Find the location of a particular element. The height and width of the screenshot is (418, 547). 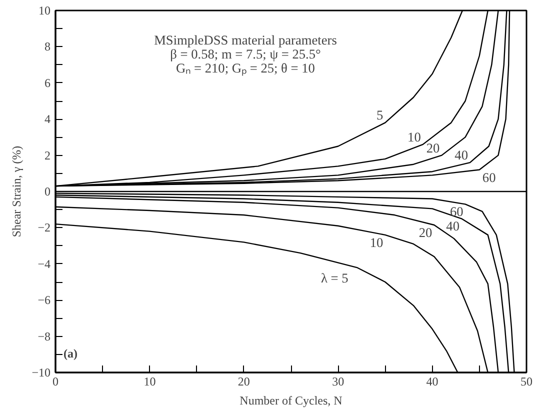

annotation: MSimpleDSS material parameters is located at coordinates (245, 40).